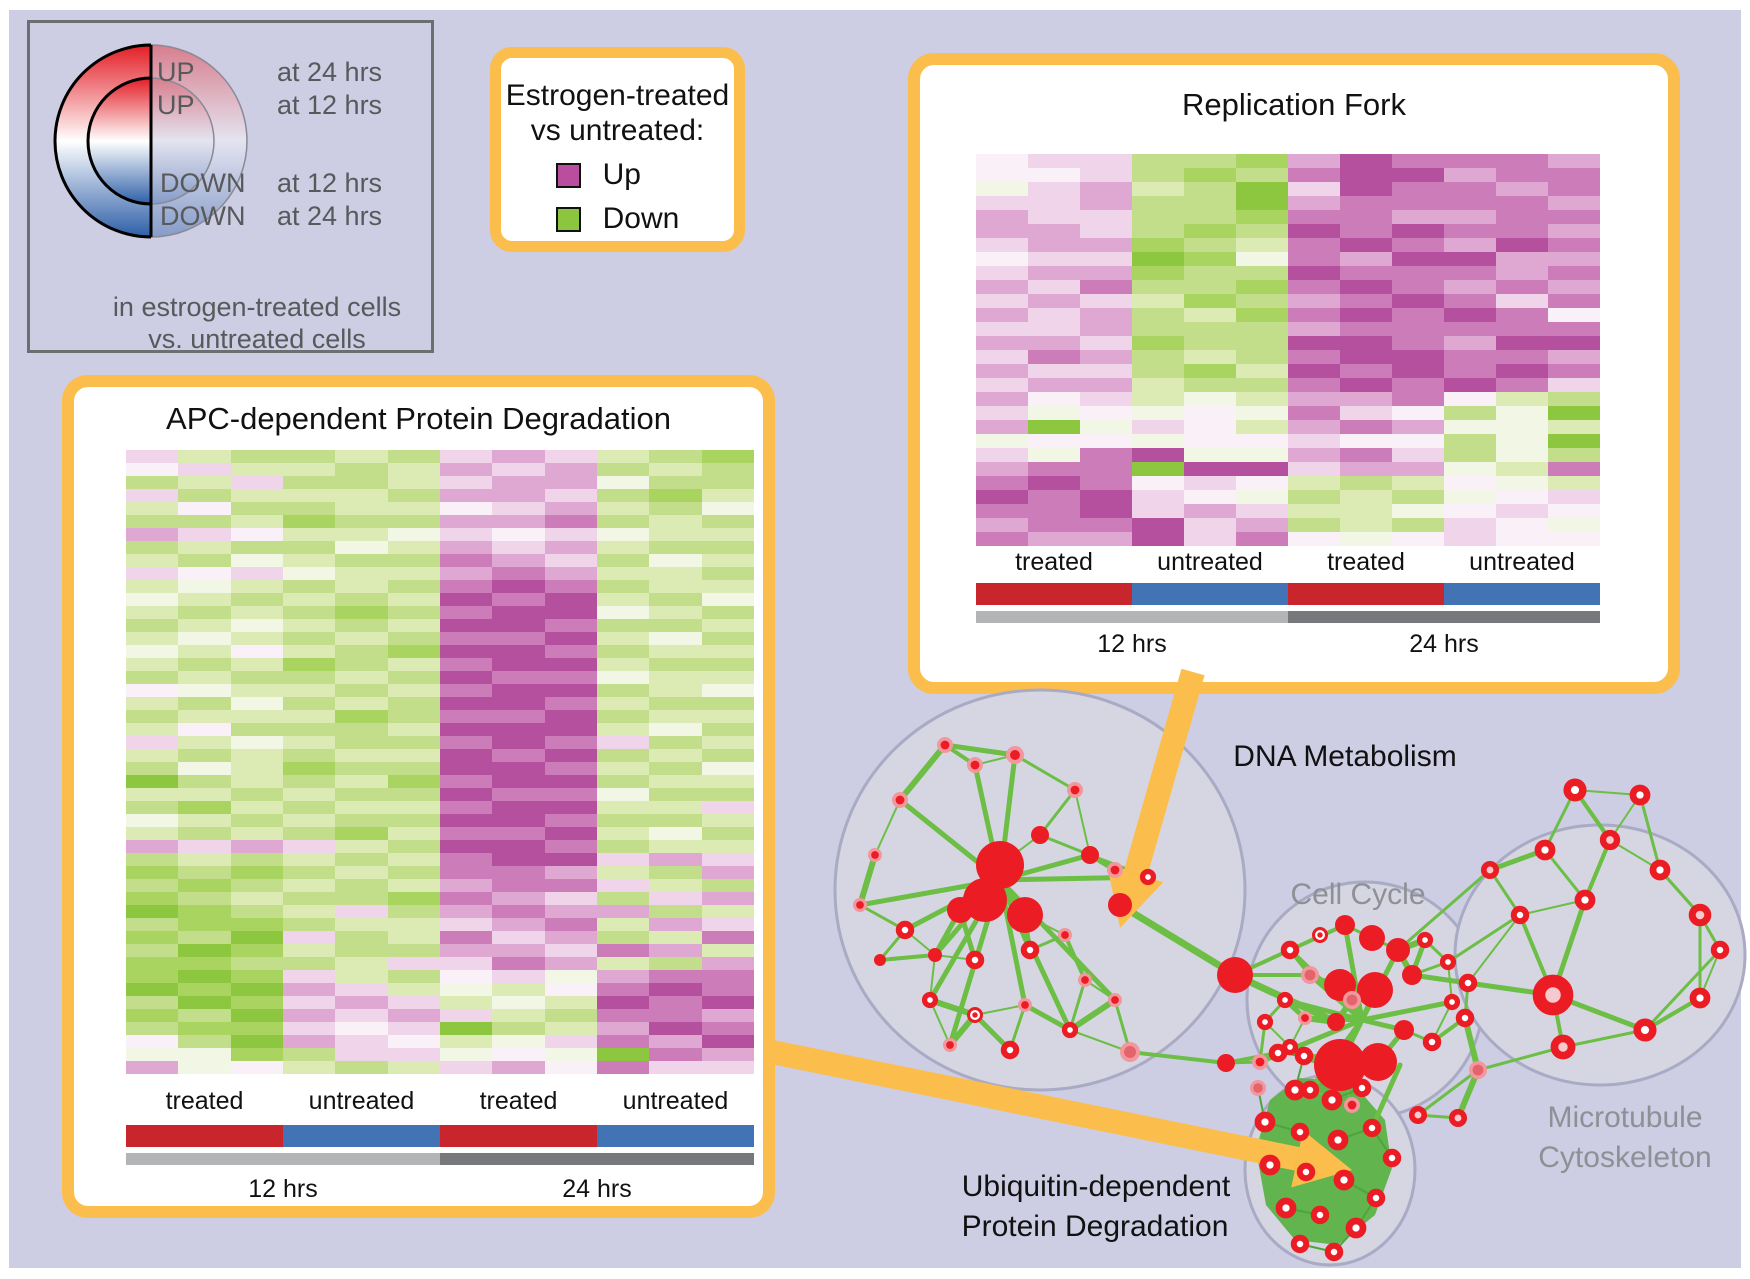  What do you see at coordinates (621, 174) in the screenshot?
I see `up-label: Up` at bounding box center [621, 174].